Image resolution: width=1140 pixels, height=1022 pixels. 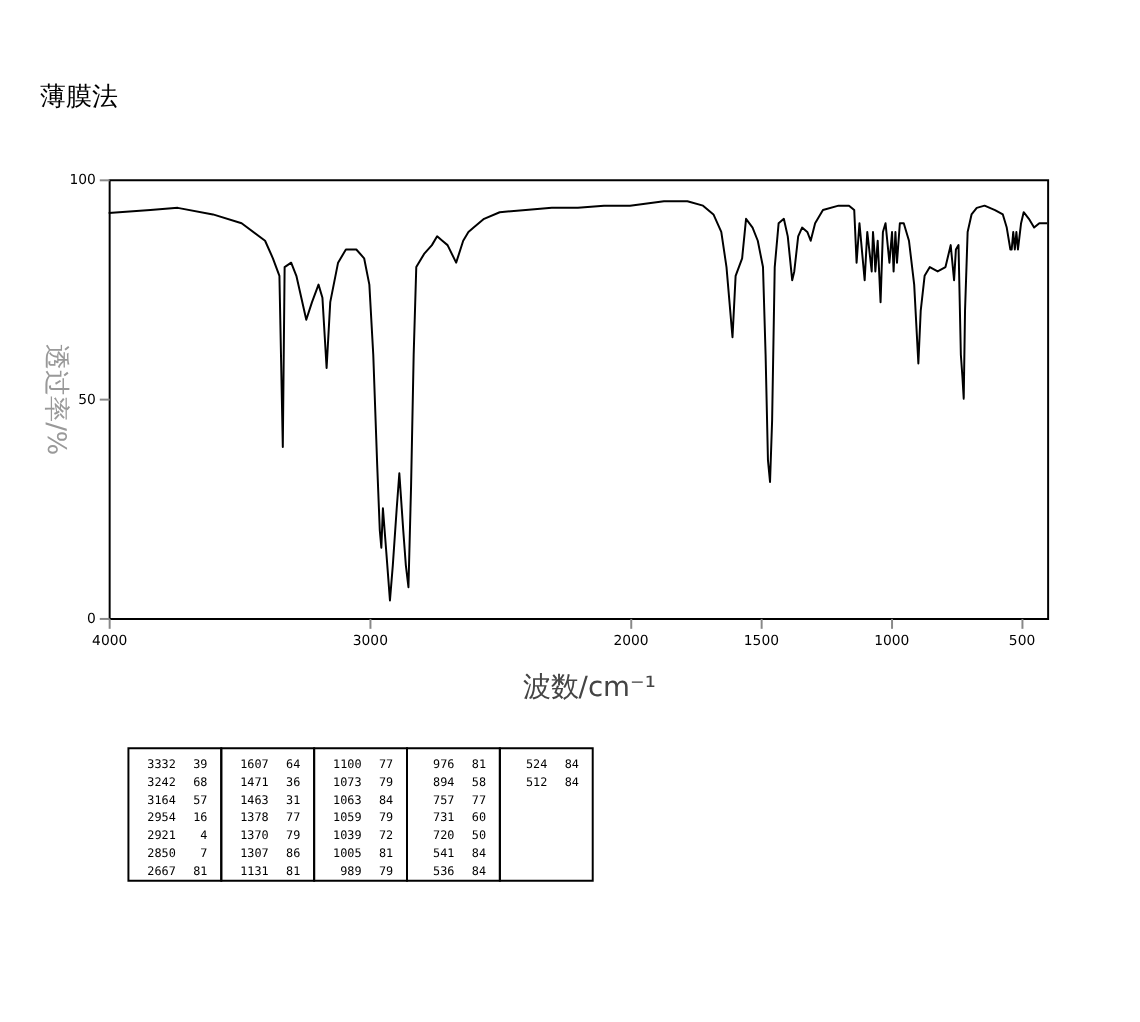 I want to click on x-axis-title: 波数/cm⁻¹, so click(x=589, y=687).